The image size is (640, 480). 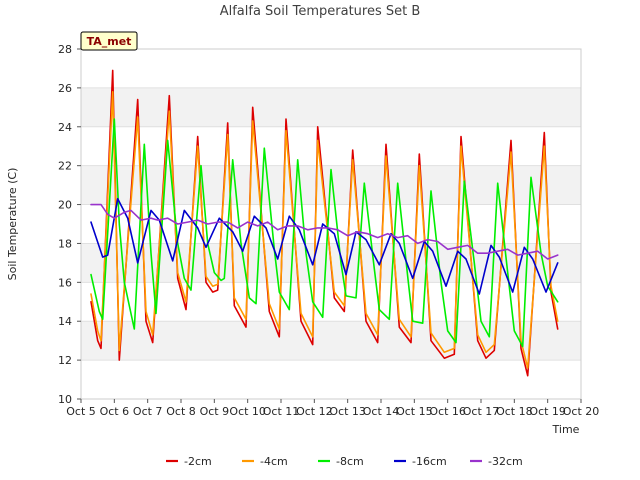 What do you see at coordinates (215, 411) in the screenshot?
I see `x-tick-label: Oct 9` at bounding box center [215, 411].